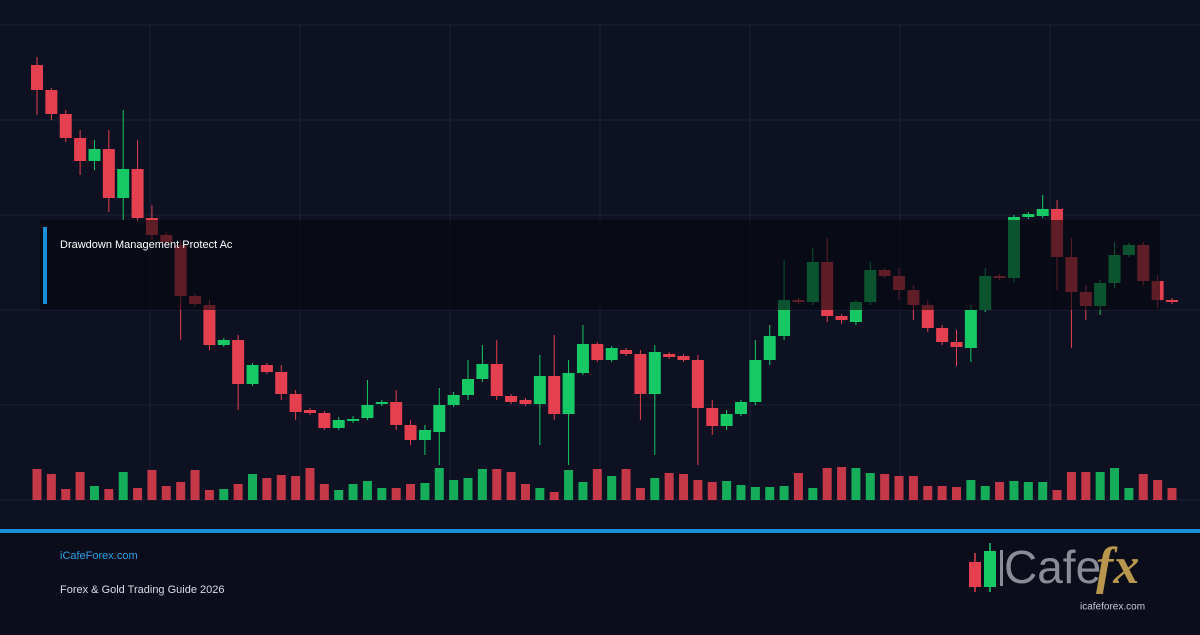  I want to click on overlay-accent, so click(45, 265).